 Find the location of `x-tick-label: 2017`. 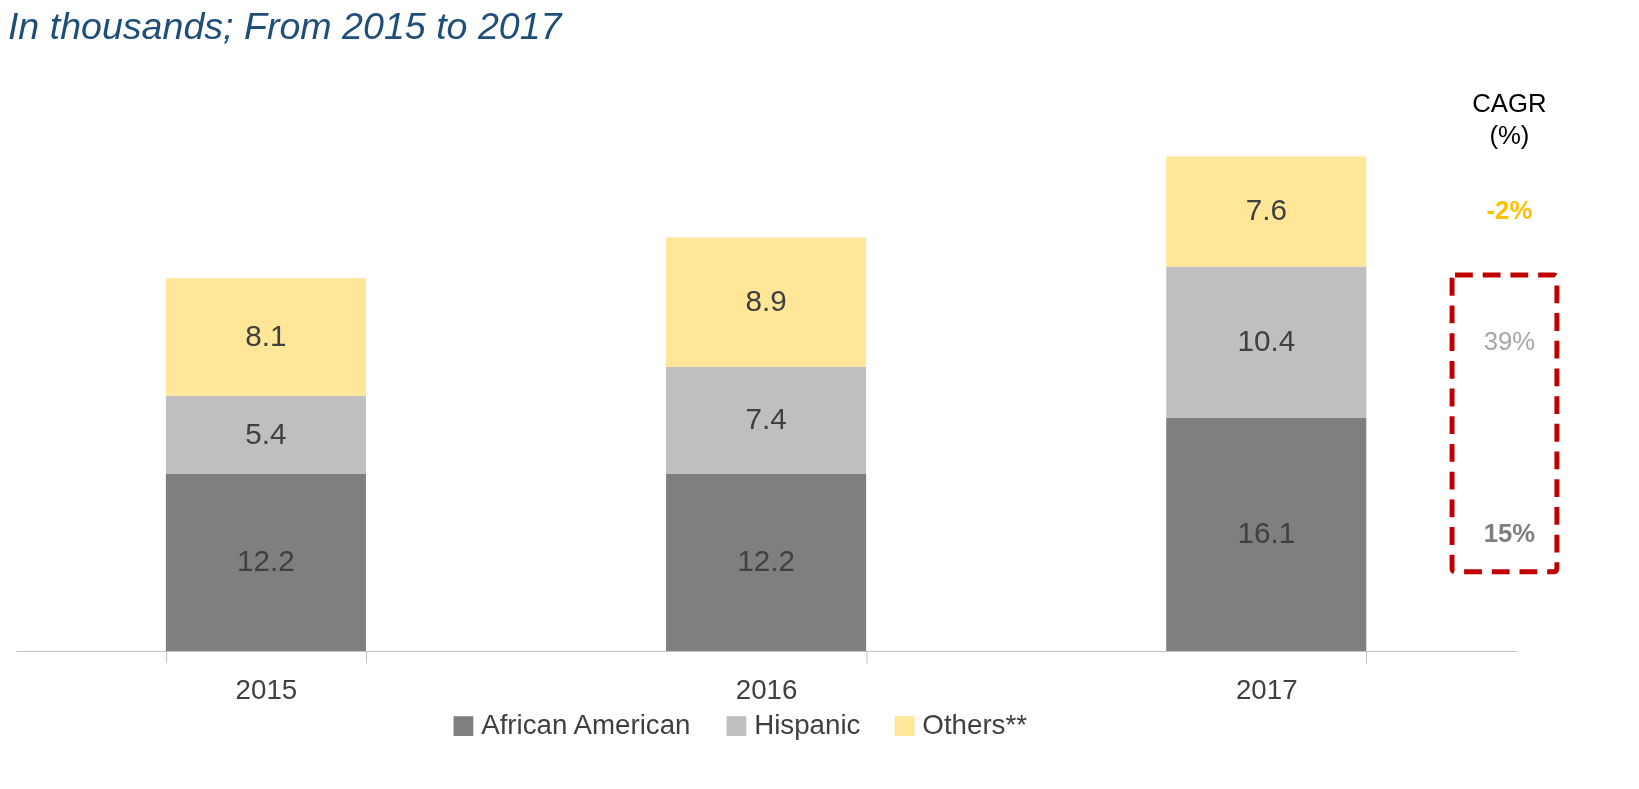

x-tick-label: 2017 is located at coordinates (1266, 689).